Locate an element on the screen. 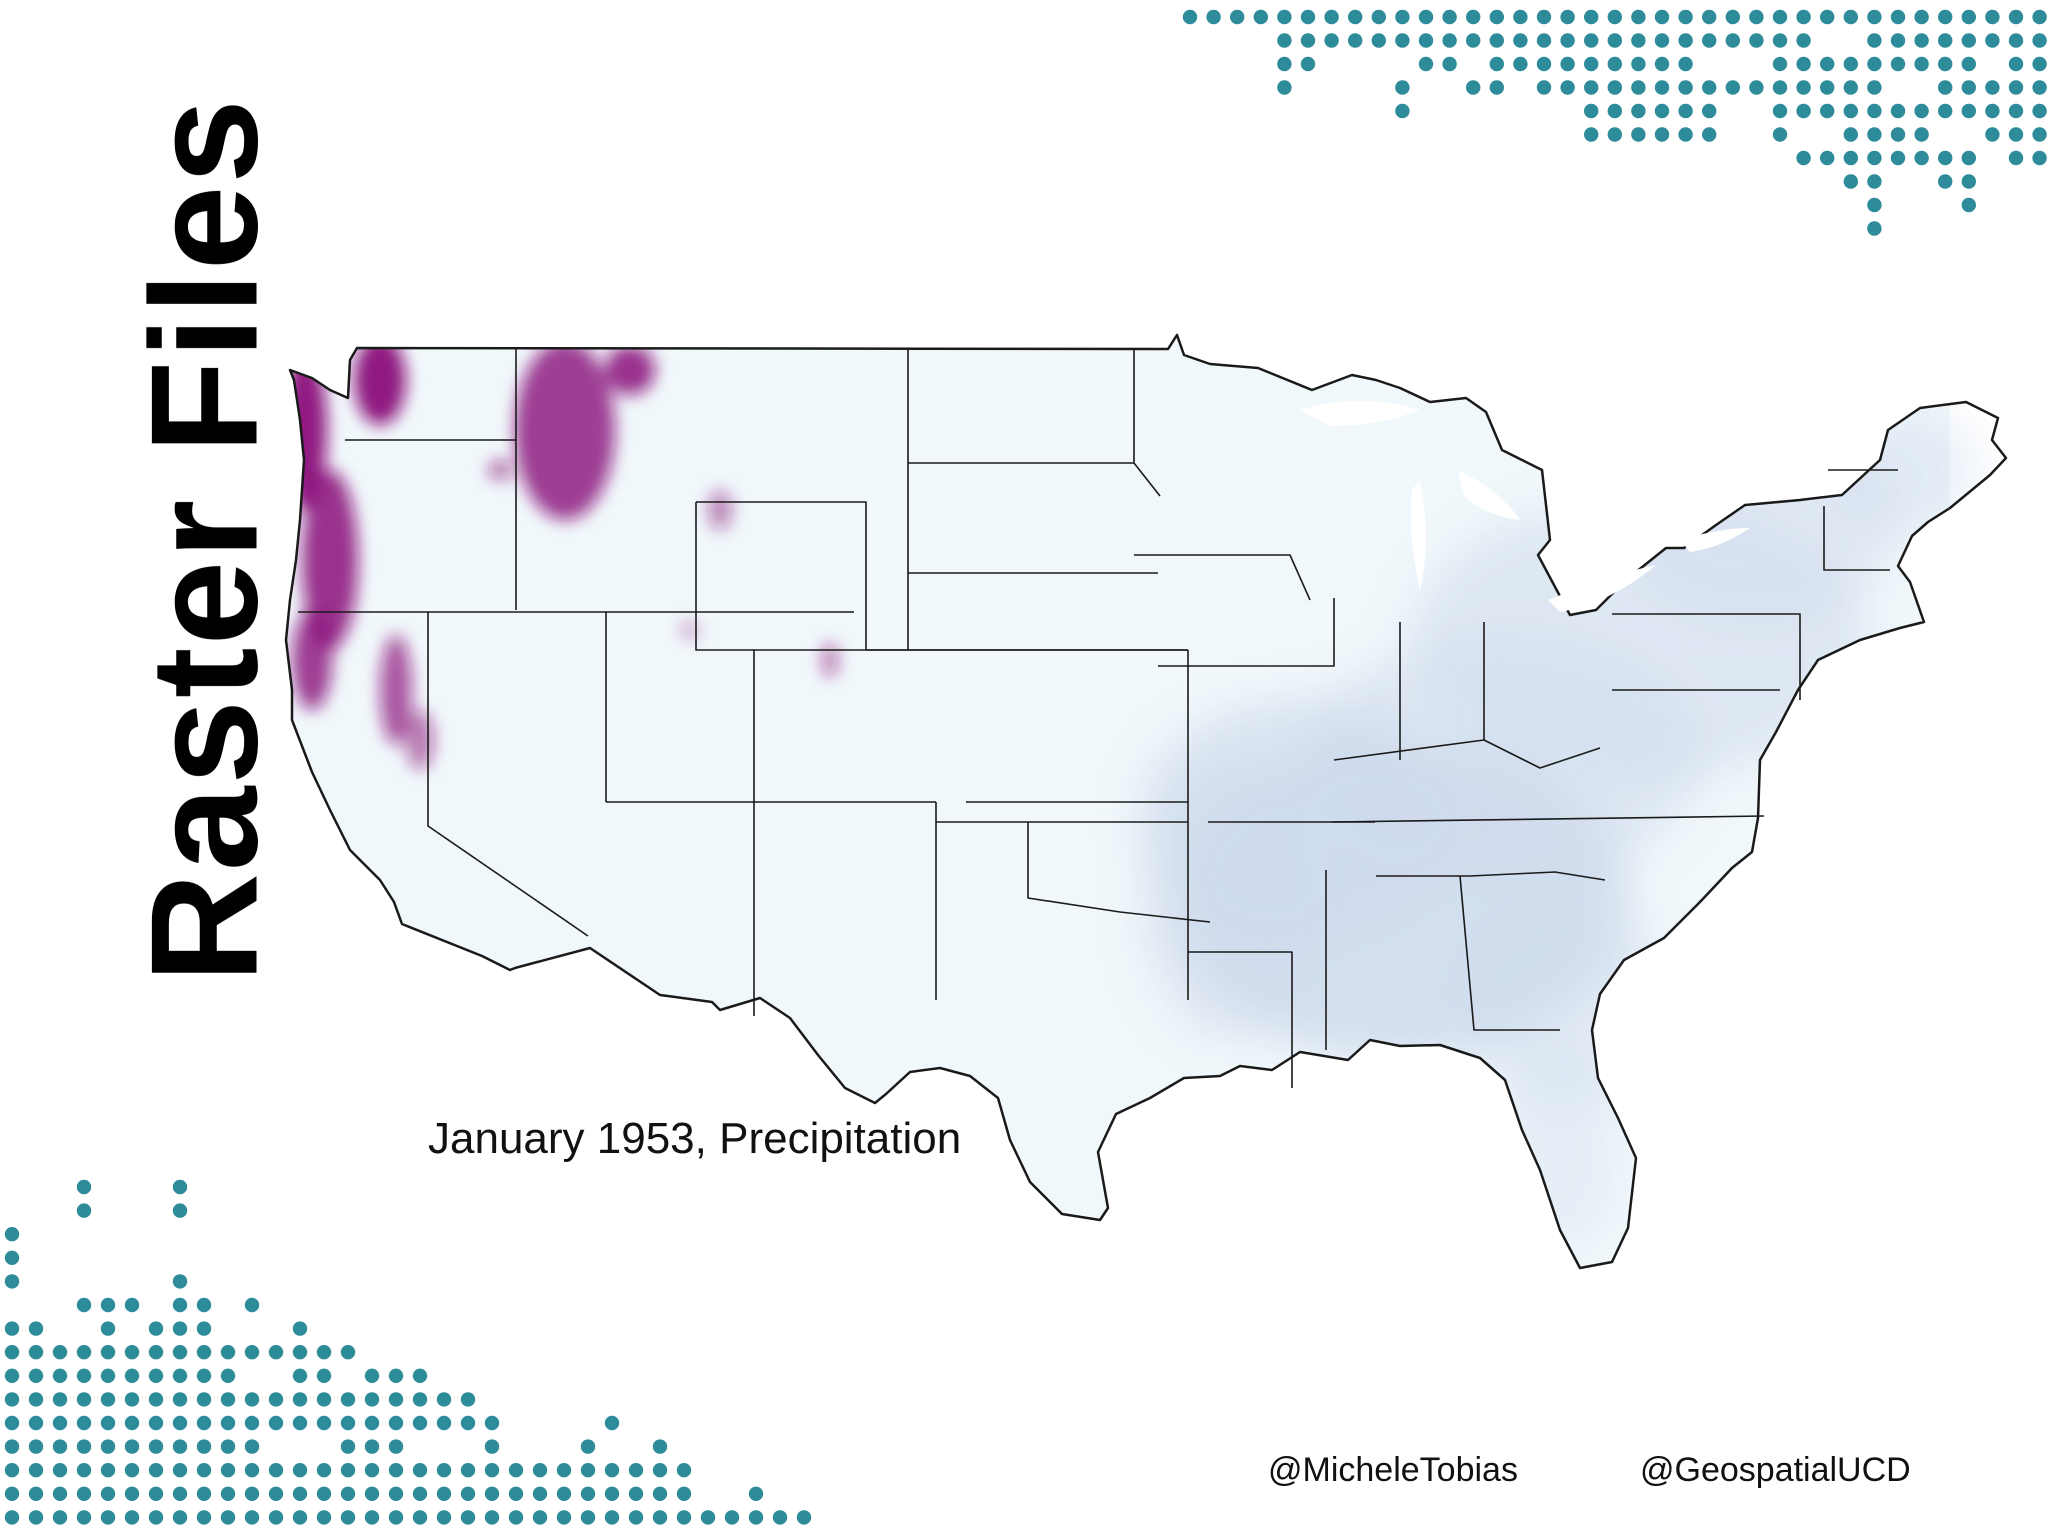 Image resolution: width=2048 pixels, height=1535 pixels. twitter-handle-author: @MicheleTobias is located at coordinates (1393, 1470).